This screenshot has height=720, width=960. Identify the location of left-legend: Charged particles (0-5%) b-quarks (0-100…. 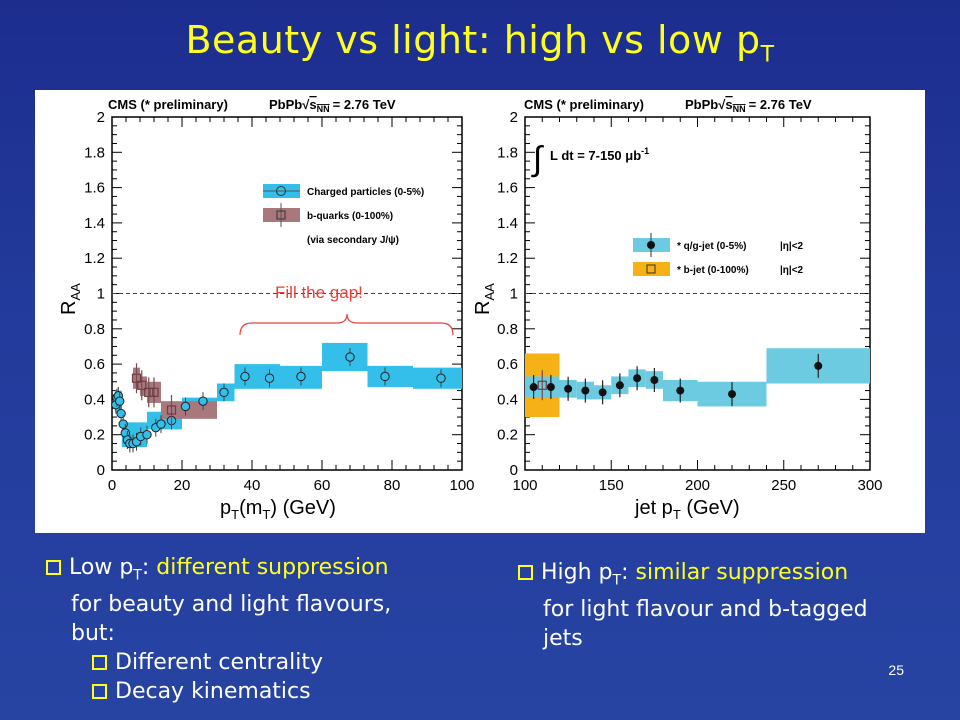
(343, 215).